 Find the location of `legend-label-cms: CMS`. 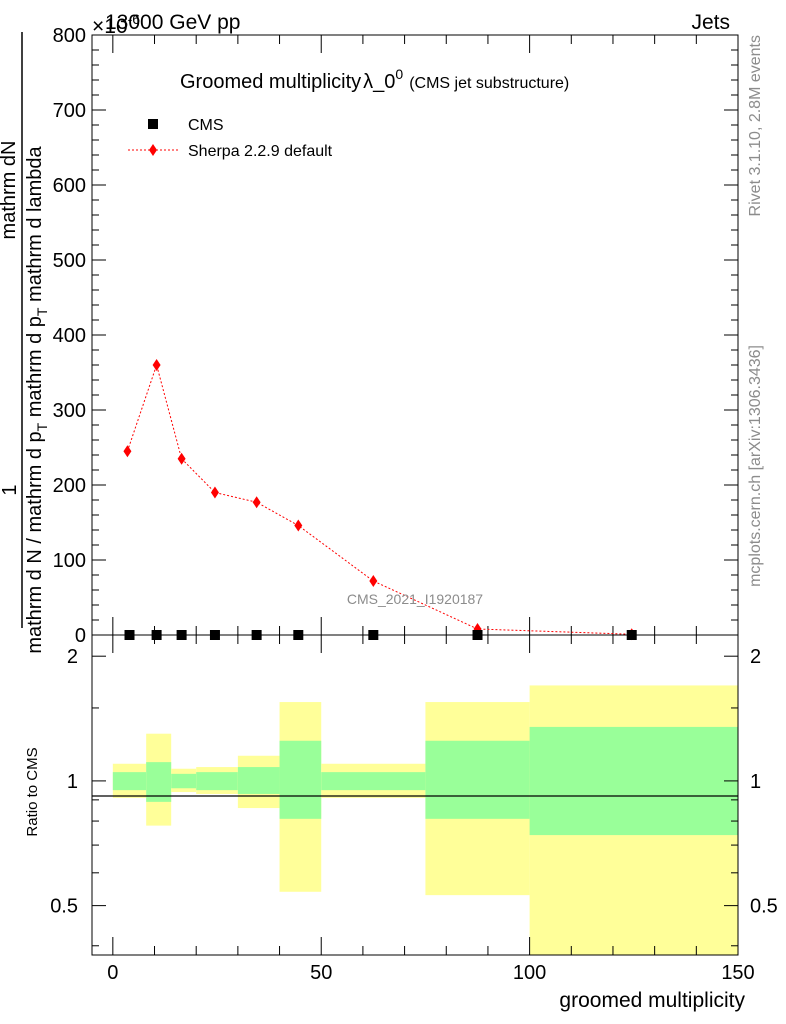

legend-label-cms: CMS is located at coordinates (206, 125).